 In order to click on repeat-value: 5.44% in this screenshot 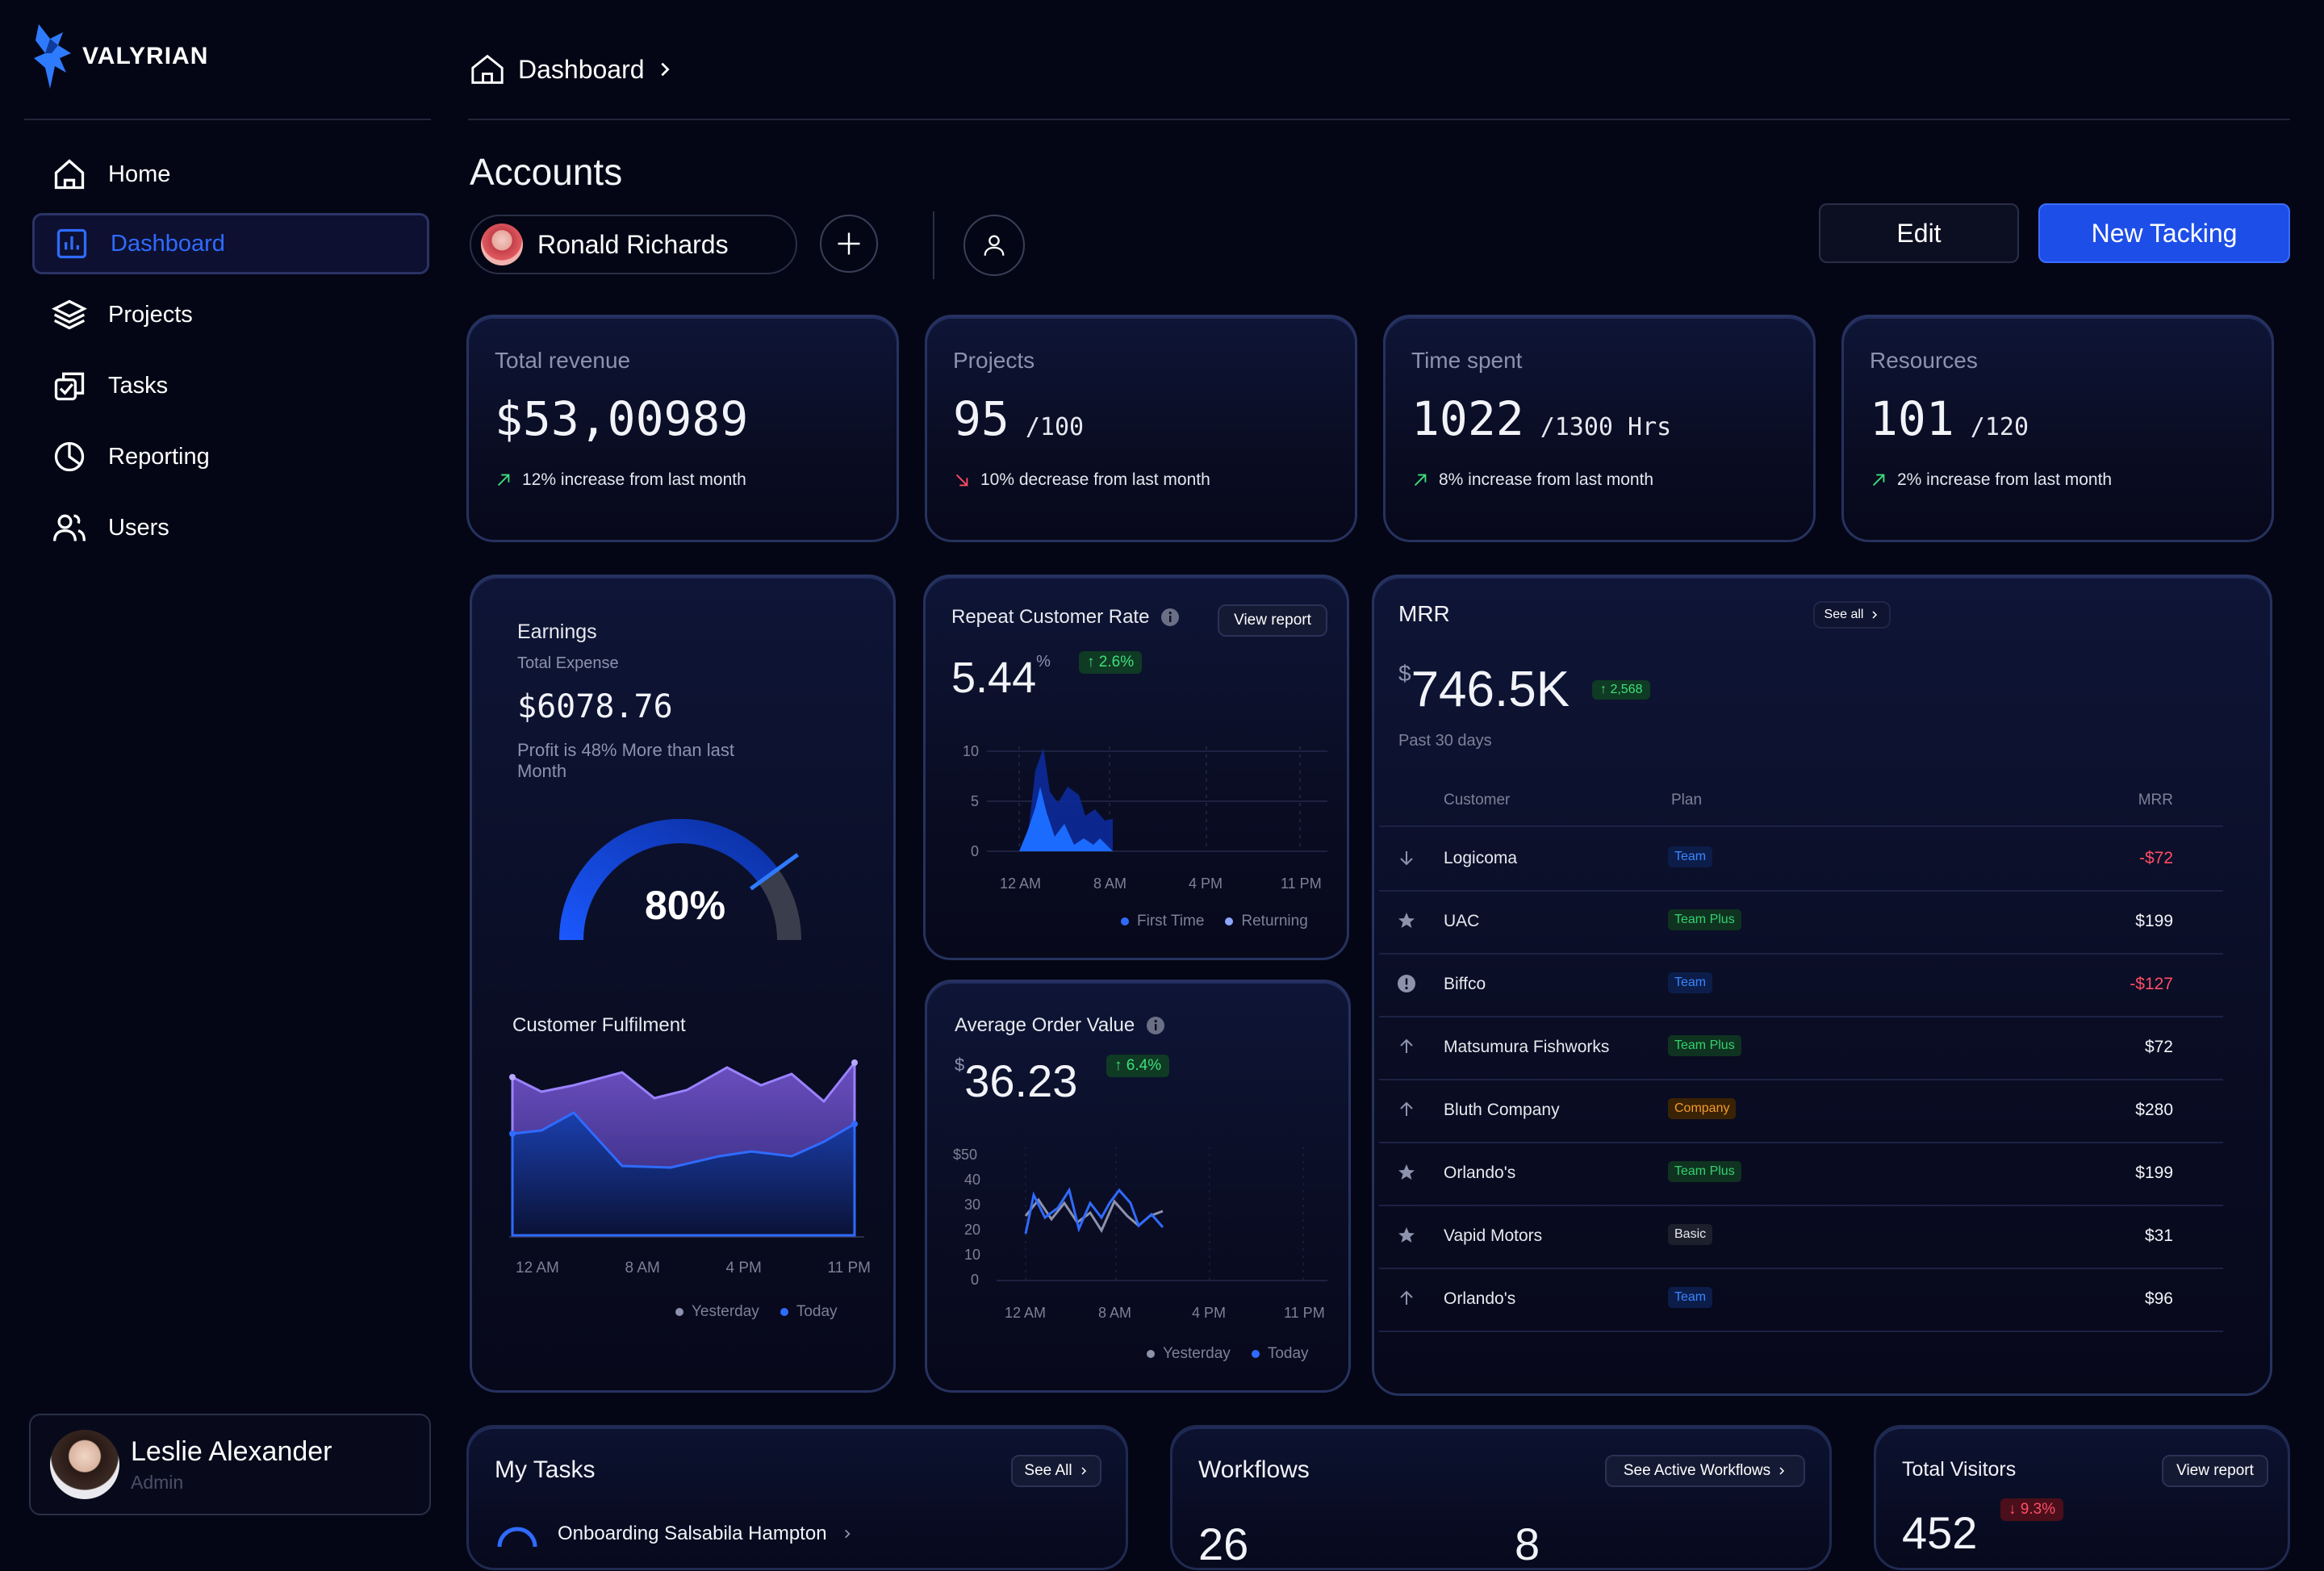, I will do `click(1001, 678)`.